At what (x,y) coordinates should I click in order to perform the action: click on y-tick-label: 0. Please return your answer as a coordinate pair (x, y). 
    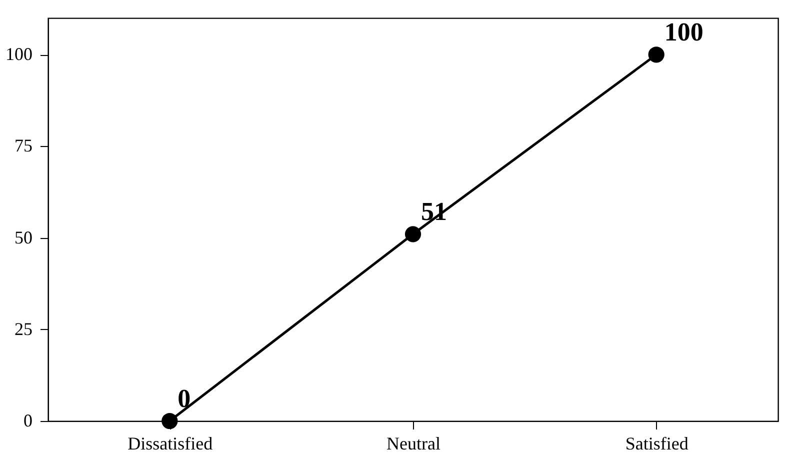
    Looking at the image, I should click on (28, 420).